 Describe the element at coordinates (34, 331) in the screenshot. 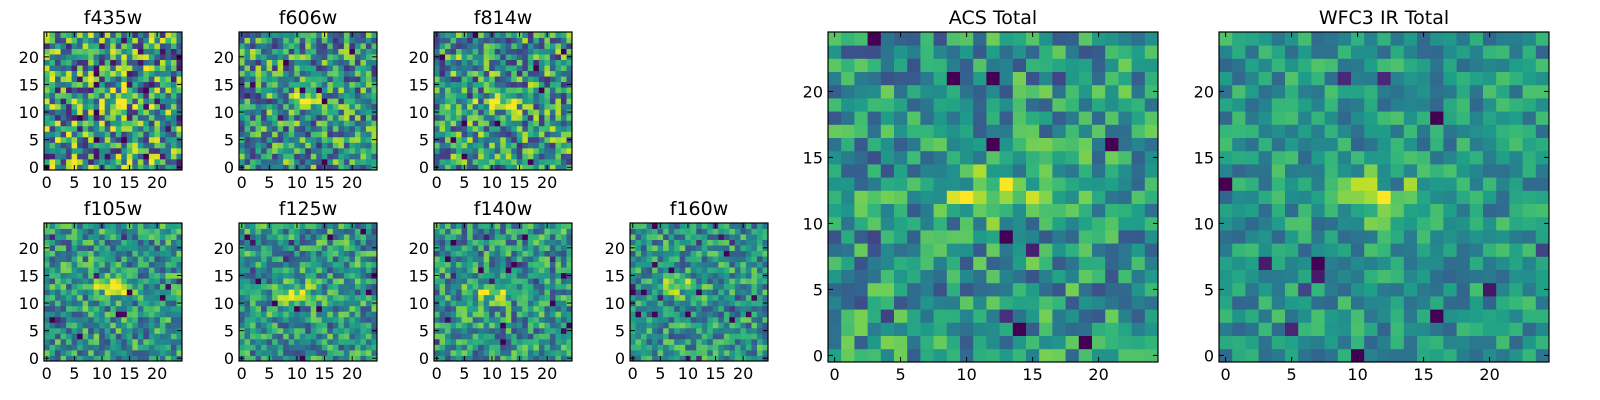

I see `y-tick-label: 5` at that location.